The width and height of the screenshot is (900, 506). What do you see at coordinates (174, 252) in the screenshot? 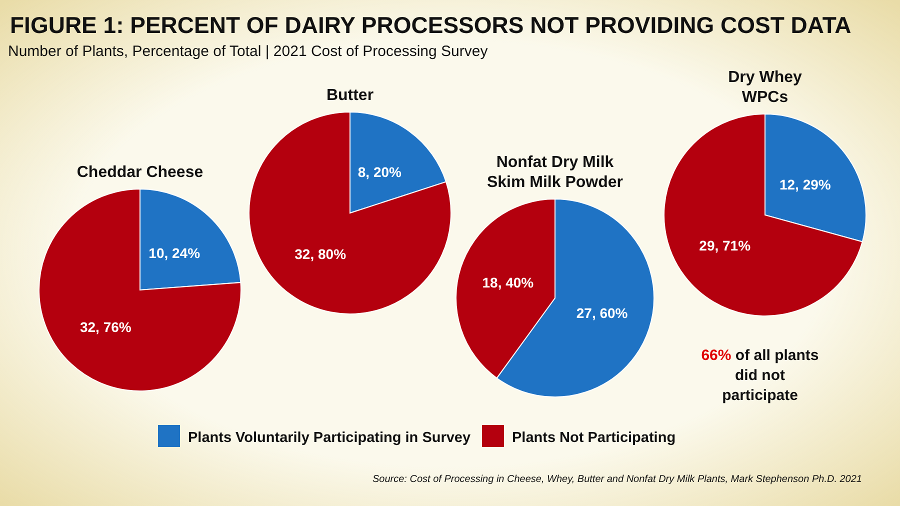
I see `data-label: 10, 24%` at bounding box center [174, 252].